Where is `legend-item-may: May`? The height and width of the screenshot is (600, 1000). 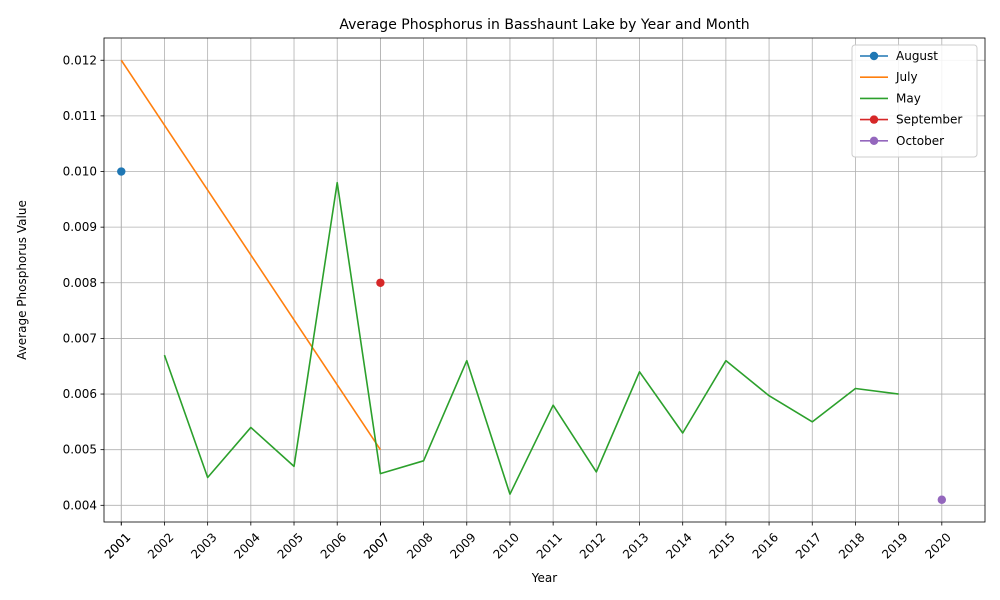 legend-item-may: May is located at coordinates (890, 98).